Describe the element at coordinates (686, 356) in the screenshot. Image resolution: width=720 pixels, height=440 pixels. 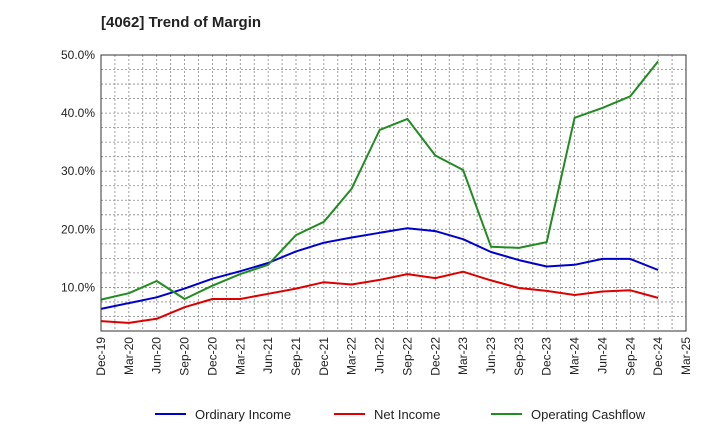
I see `x-tick-label: Mar-25` at that location.